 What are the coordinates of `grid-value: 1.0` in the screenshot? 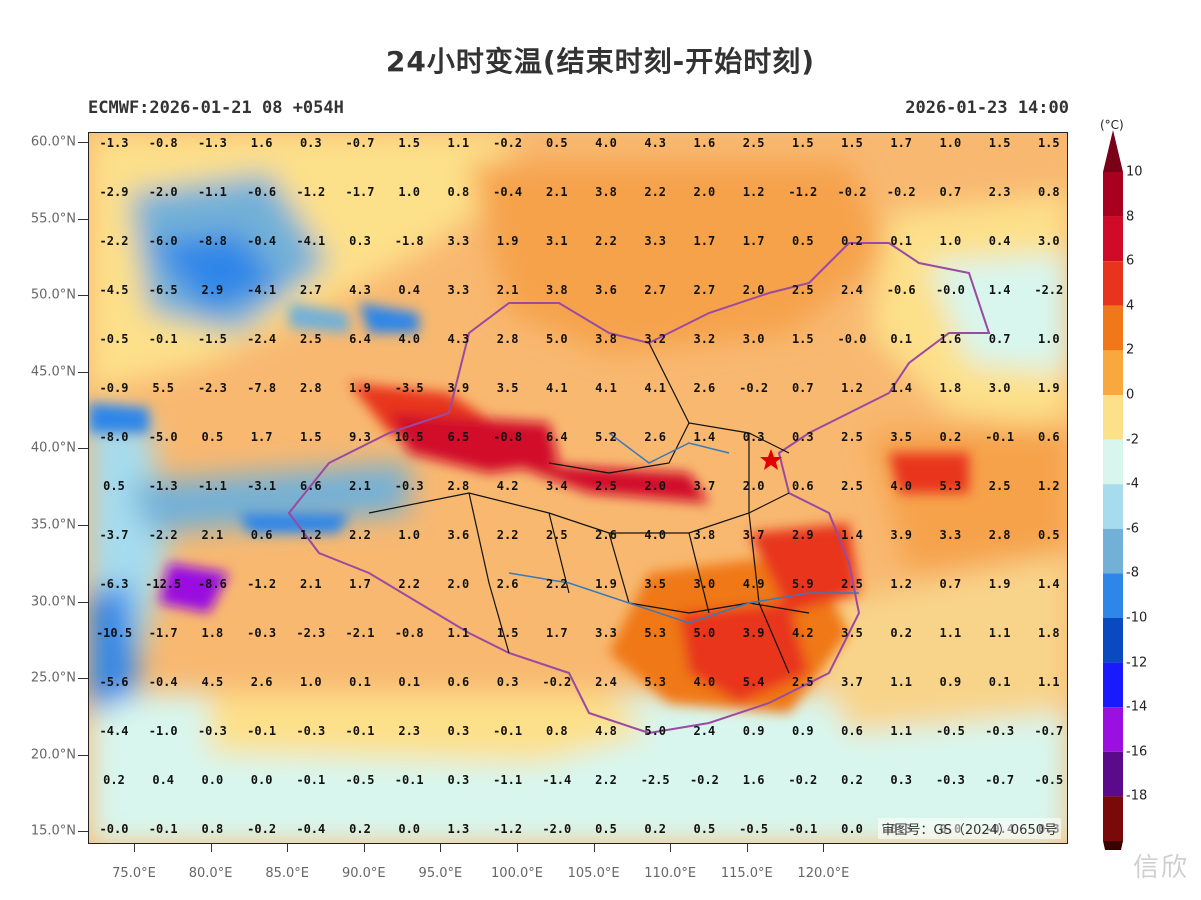 It's located at (310, 682).